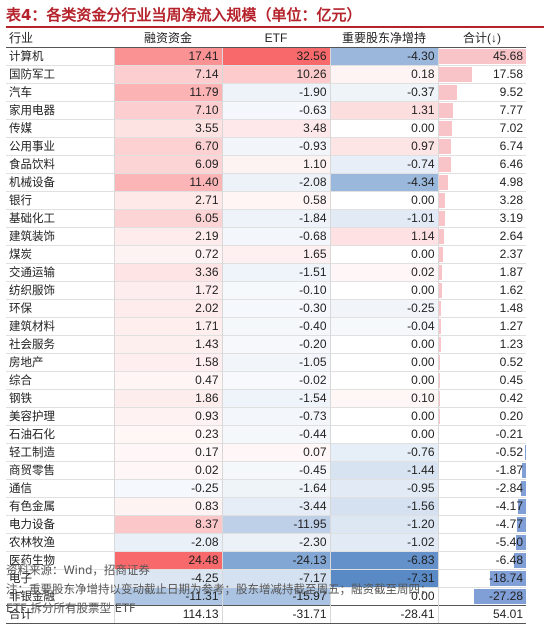 The image size is (550, 624). What do you see at coordinates (168, 200) in the screenshot?
I see `margin-value: 2.71` at bounding box center [168, 200].